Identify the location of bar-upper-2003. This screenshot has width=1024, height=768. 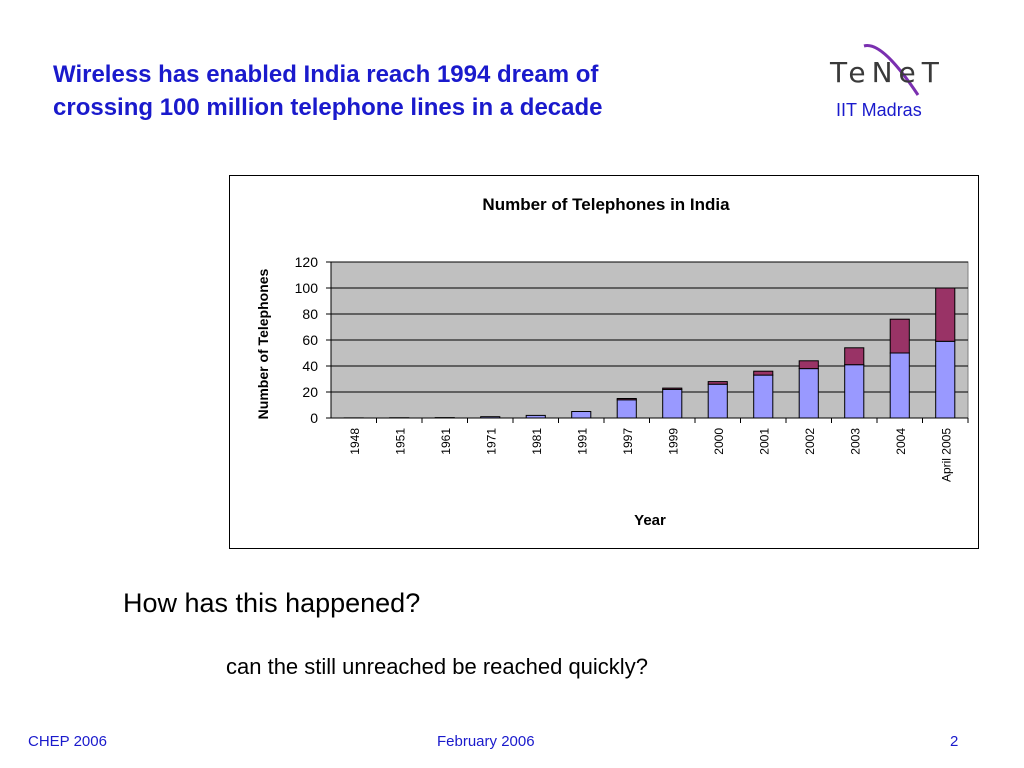
(854, 356).